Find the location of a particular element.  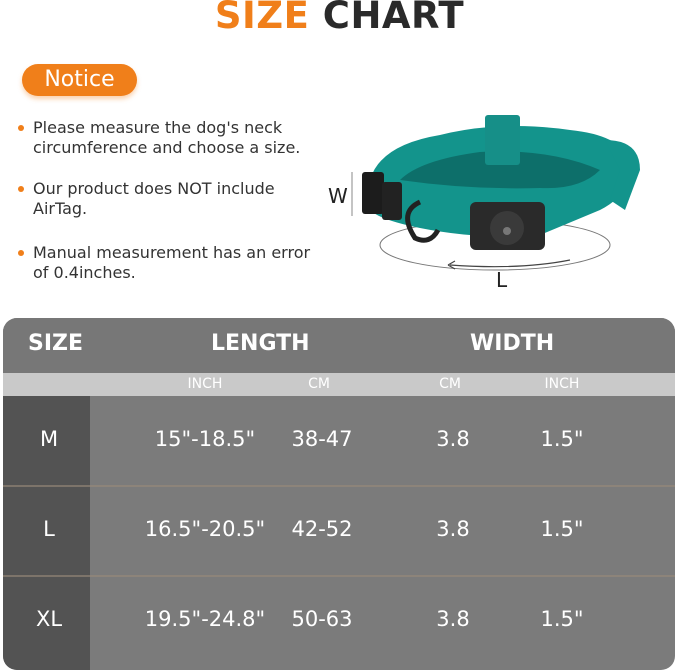

length-label: L is located at coordinates (502, 280).